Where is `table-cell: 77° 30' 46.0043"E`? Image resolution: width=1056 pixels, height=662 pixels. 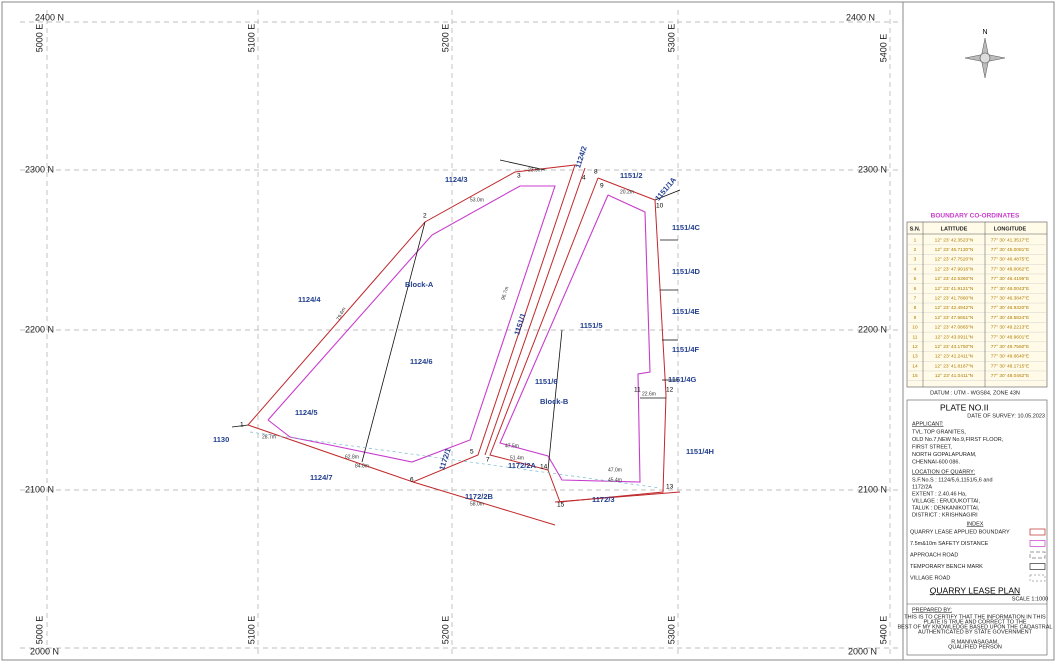 table-cell: 77° 30' 46.0043"E is located at coordinates (1010, 289).